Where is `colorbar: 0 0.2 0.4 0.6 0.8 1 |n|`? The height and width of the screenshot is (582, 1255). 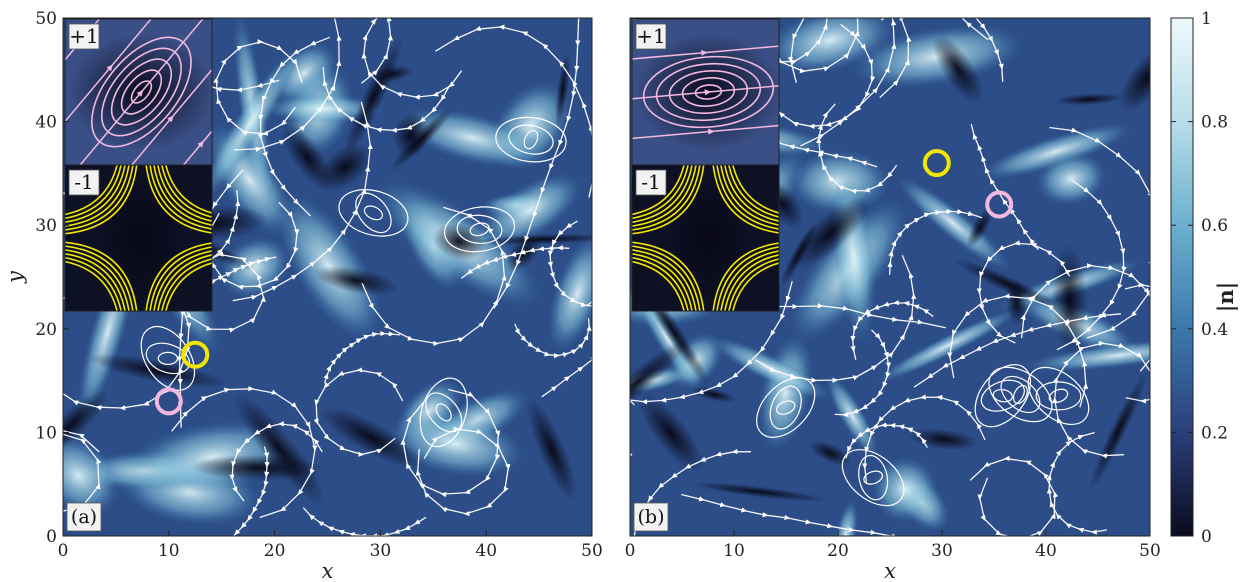 colorbar: 0 0.2 0.4 0.6 0.8 1 |n| is located at coordinates (1204, 278).